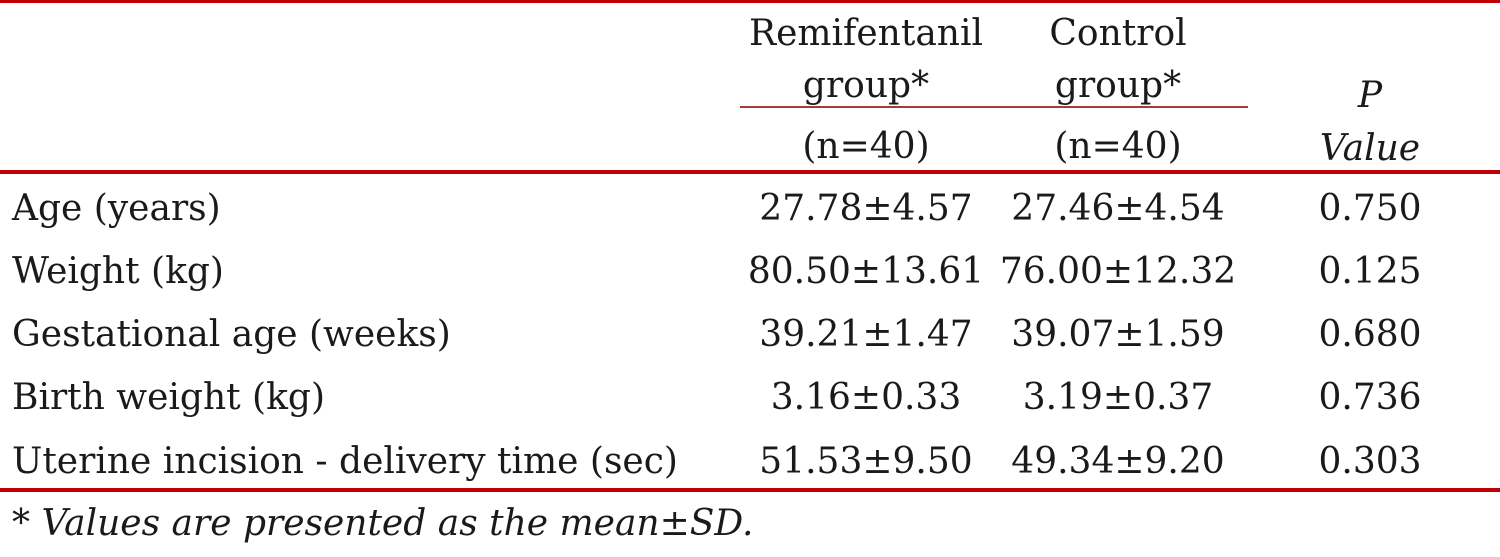 The height and width of the screenshot is (557, 1500). Describe the element at coordinates (1118, 271) in the screenshot. I see `control-value: 76.00±12.32` at that location.